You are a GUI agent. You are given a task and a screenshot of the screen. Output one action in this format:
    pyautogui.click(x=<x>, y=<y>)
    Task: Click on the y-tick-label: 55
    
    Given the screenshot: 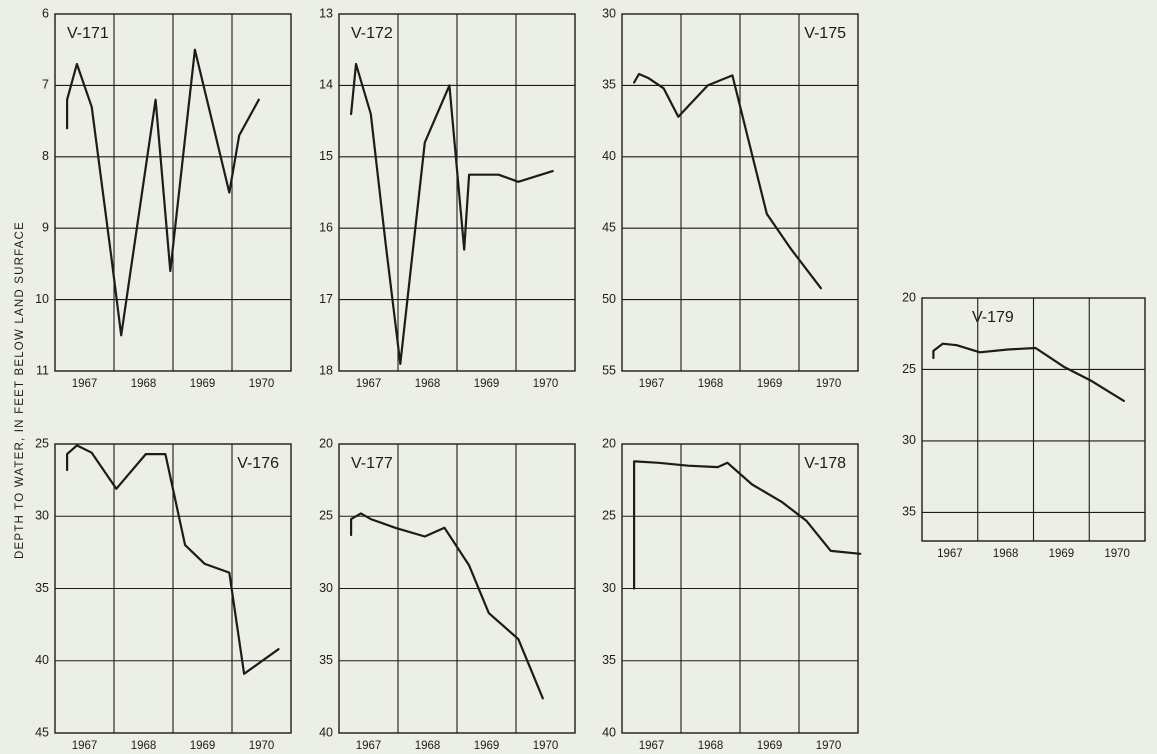 What is the action you would take?
    pyautogui.click(x=609, y=370)
    